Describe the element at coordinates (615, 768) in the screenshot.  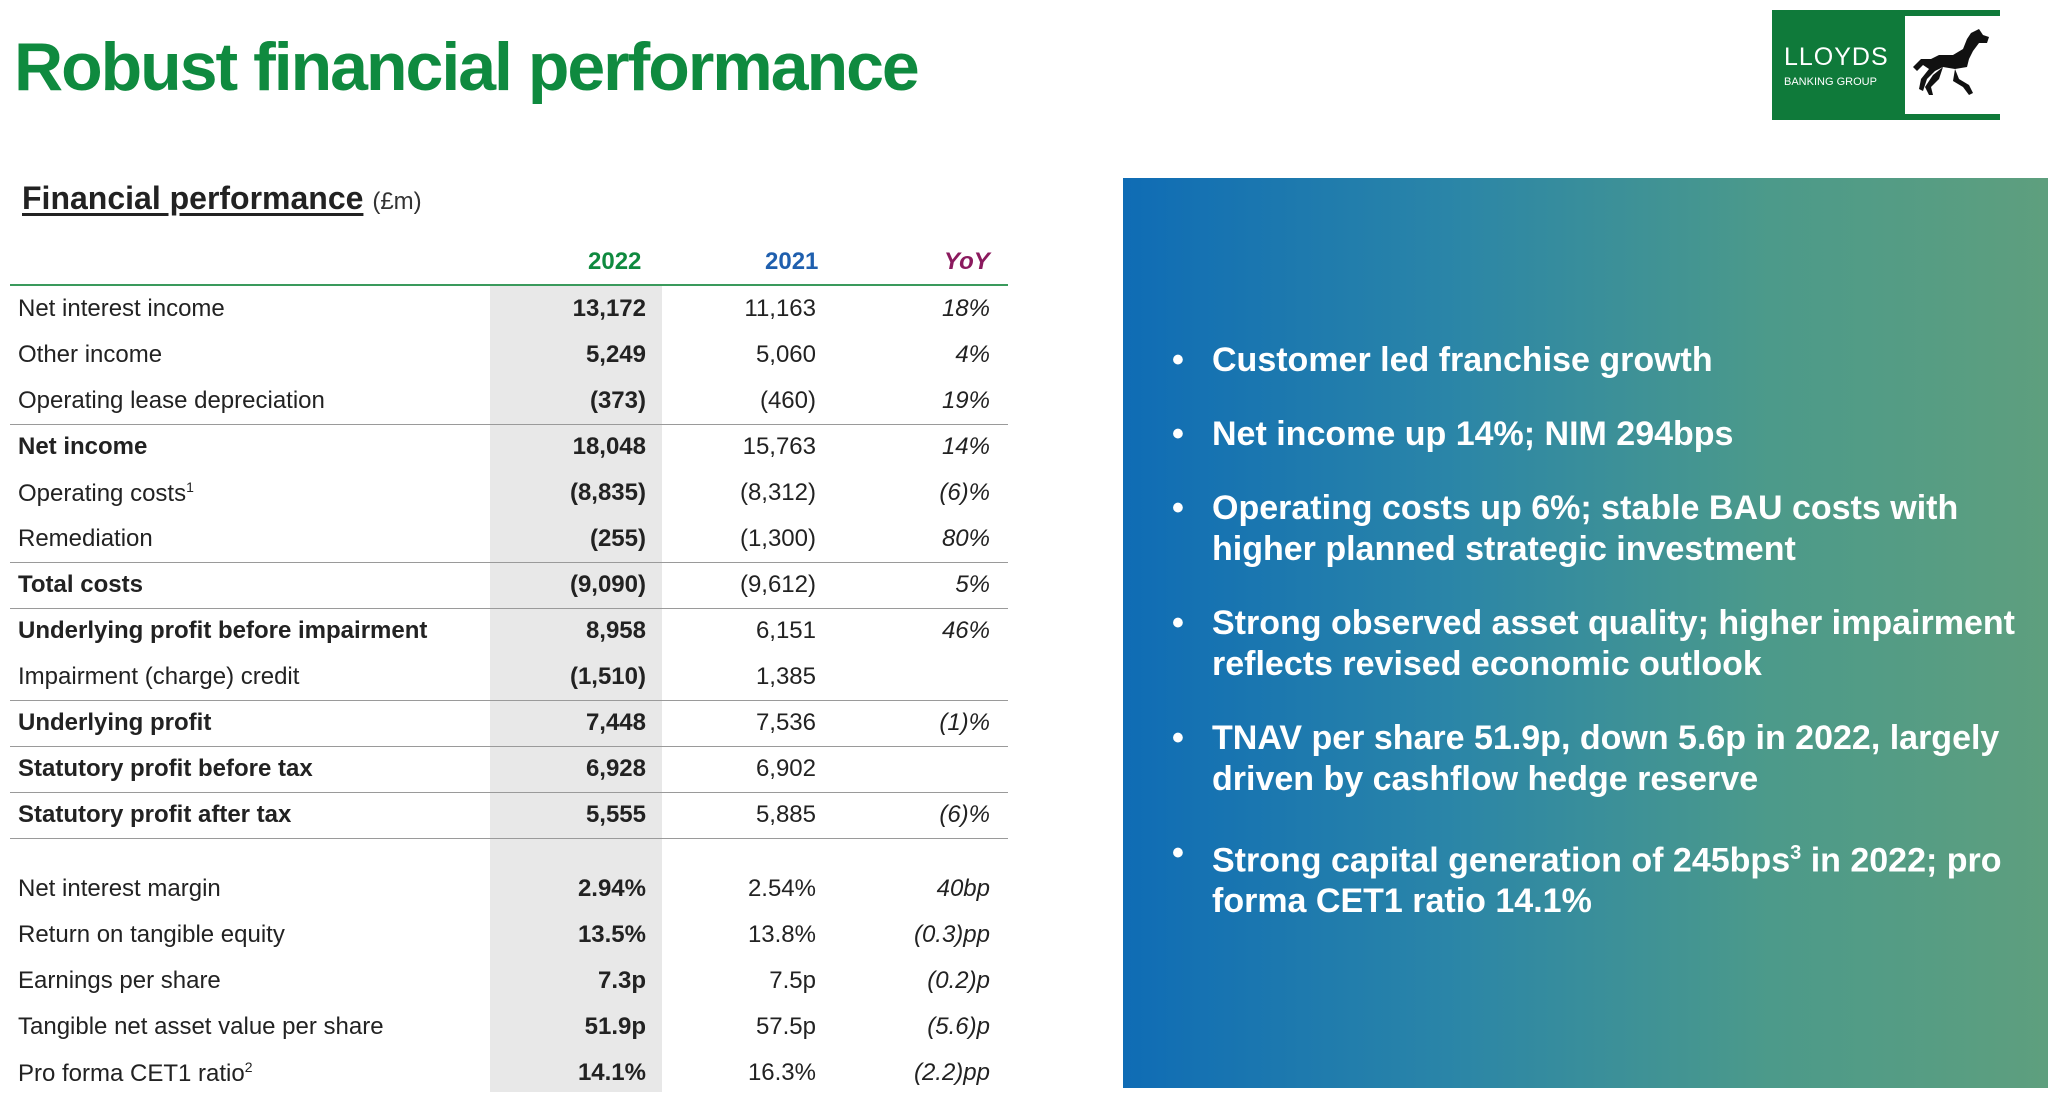
I see `value-2022: 6,928` at that location.